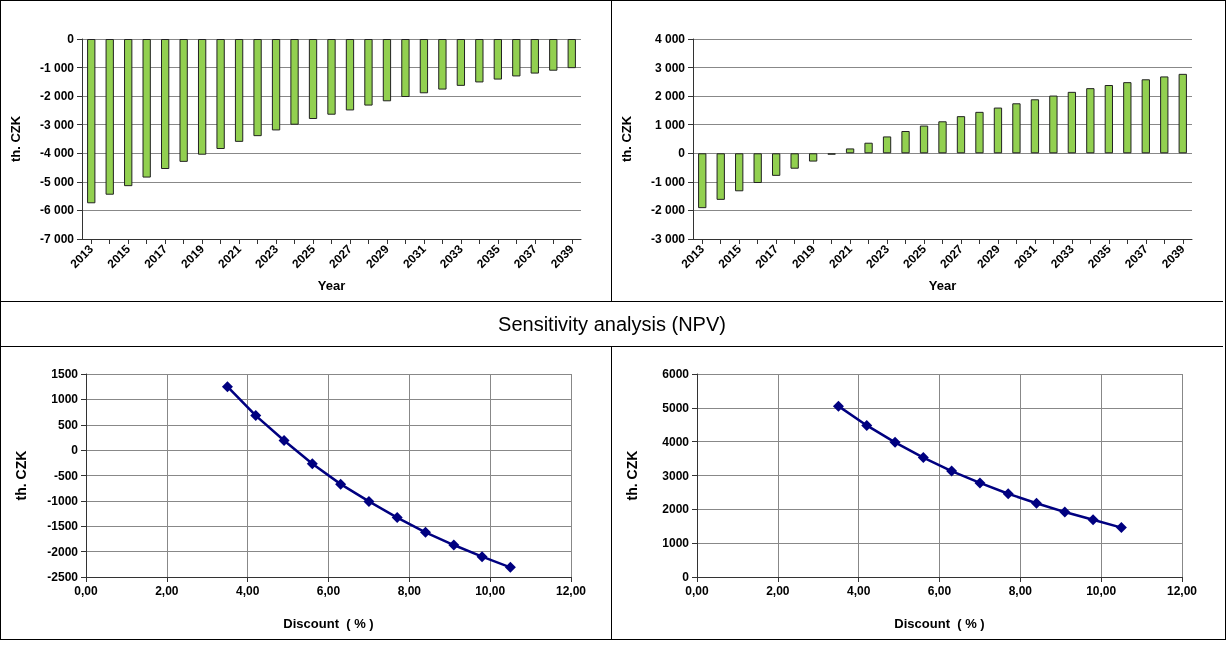 This screenshot has width=1226, height=653. I want to click on y-tick-label: 2 000, so click(670, 96).